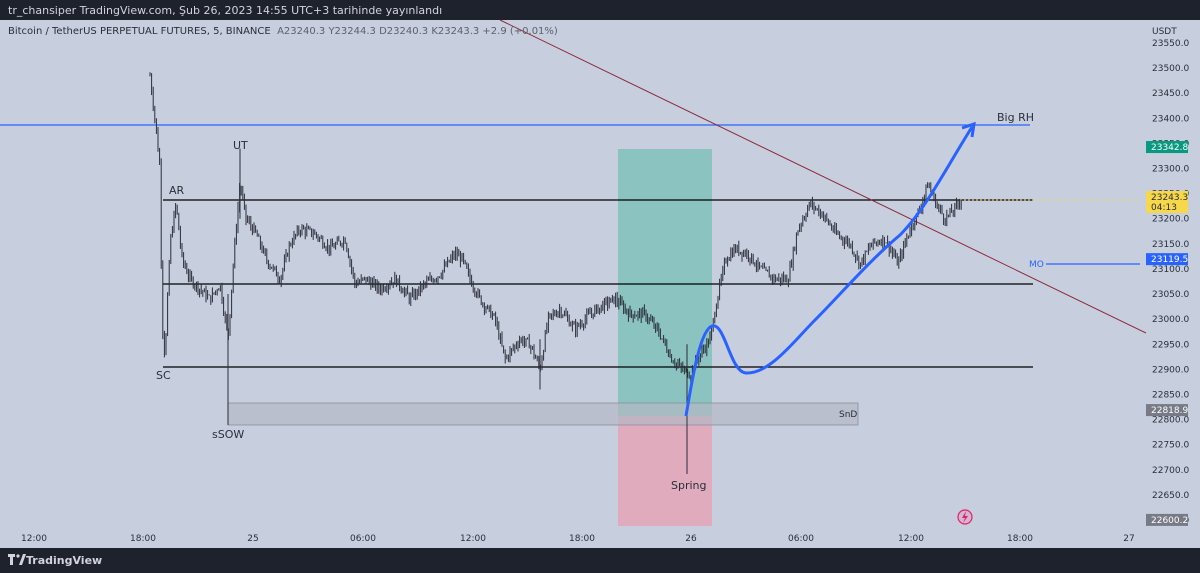  Describe the element at coordinates (1170, 395) in the screenshot. I see `price-tick-label: 22850.0` at that location.